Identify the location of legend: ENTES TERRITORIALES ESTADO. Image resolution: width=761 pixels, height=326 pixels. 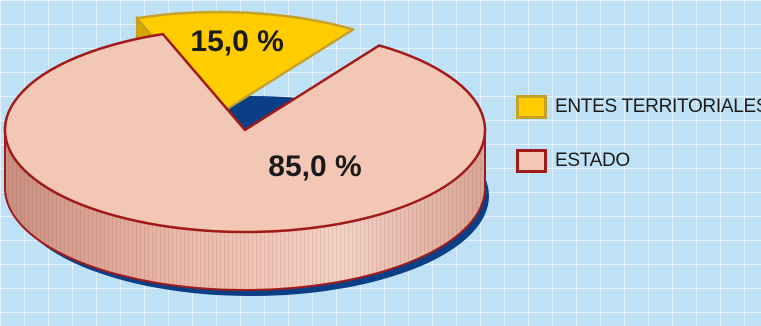
(638, 146).